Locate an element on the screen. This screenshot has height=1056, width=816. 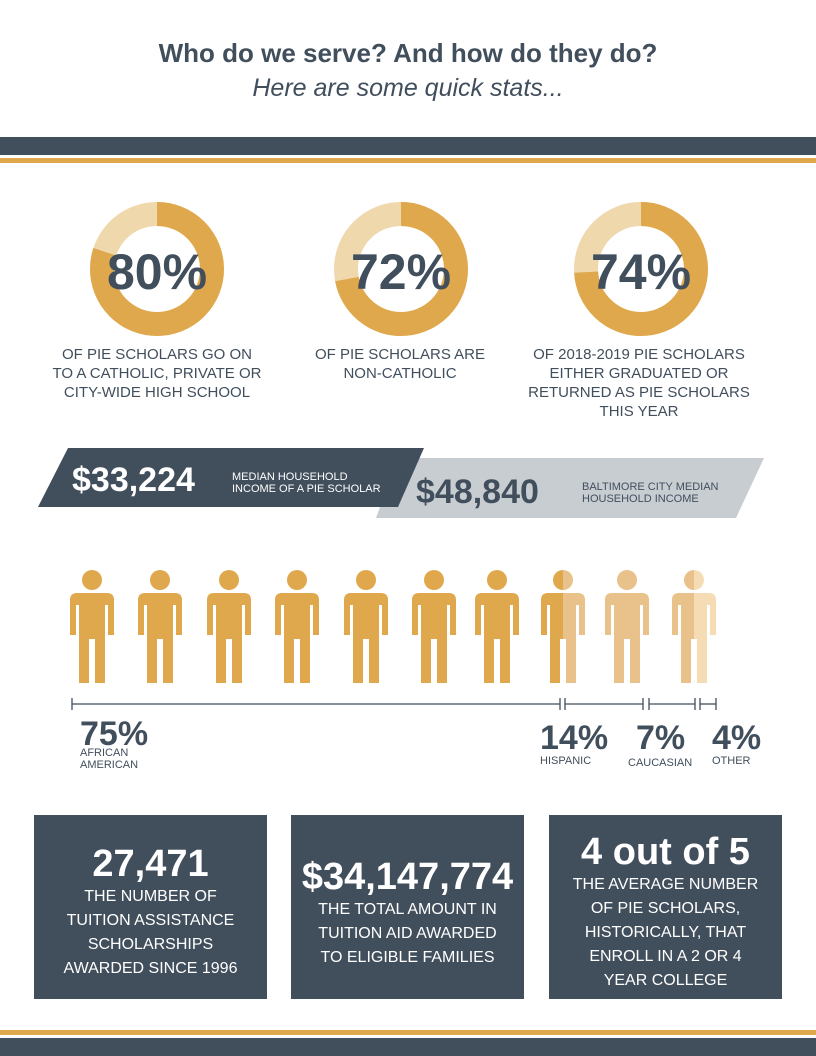
demographic-label-line: AMERICAN is located at coordinates (109, 765).